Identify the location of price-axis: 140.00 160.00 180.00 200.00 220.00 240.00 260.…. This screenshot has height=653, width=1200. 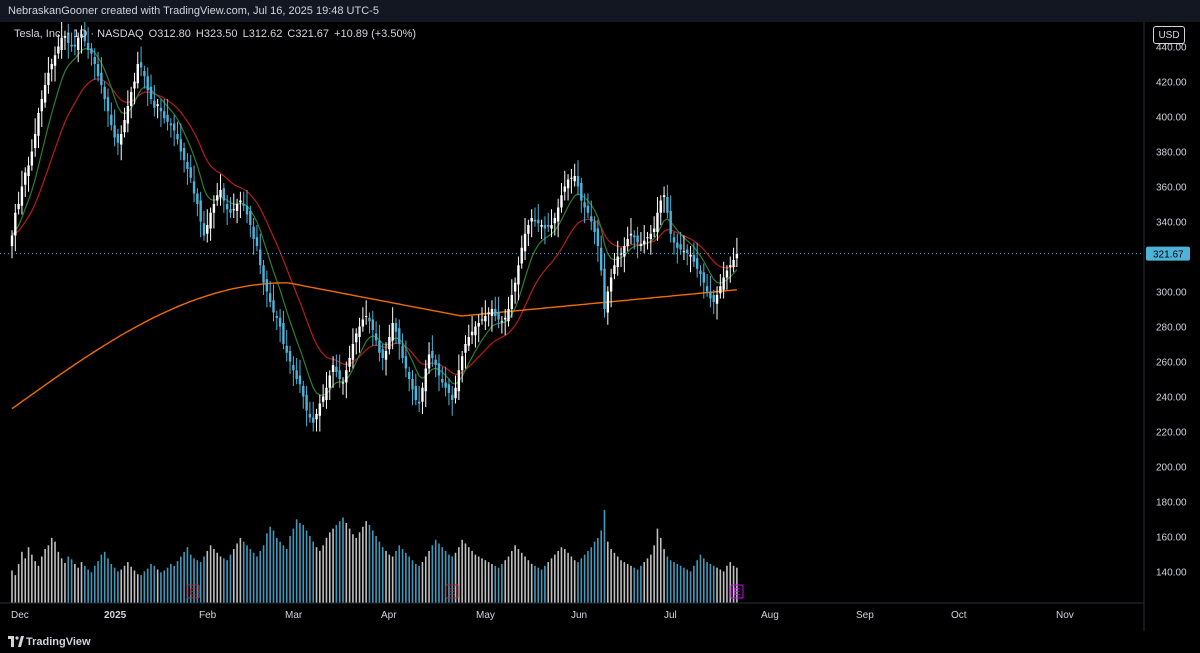
(1171, 311).